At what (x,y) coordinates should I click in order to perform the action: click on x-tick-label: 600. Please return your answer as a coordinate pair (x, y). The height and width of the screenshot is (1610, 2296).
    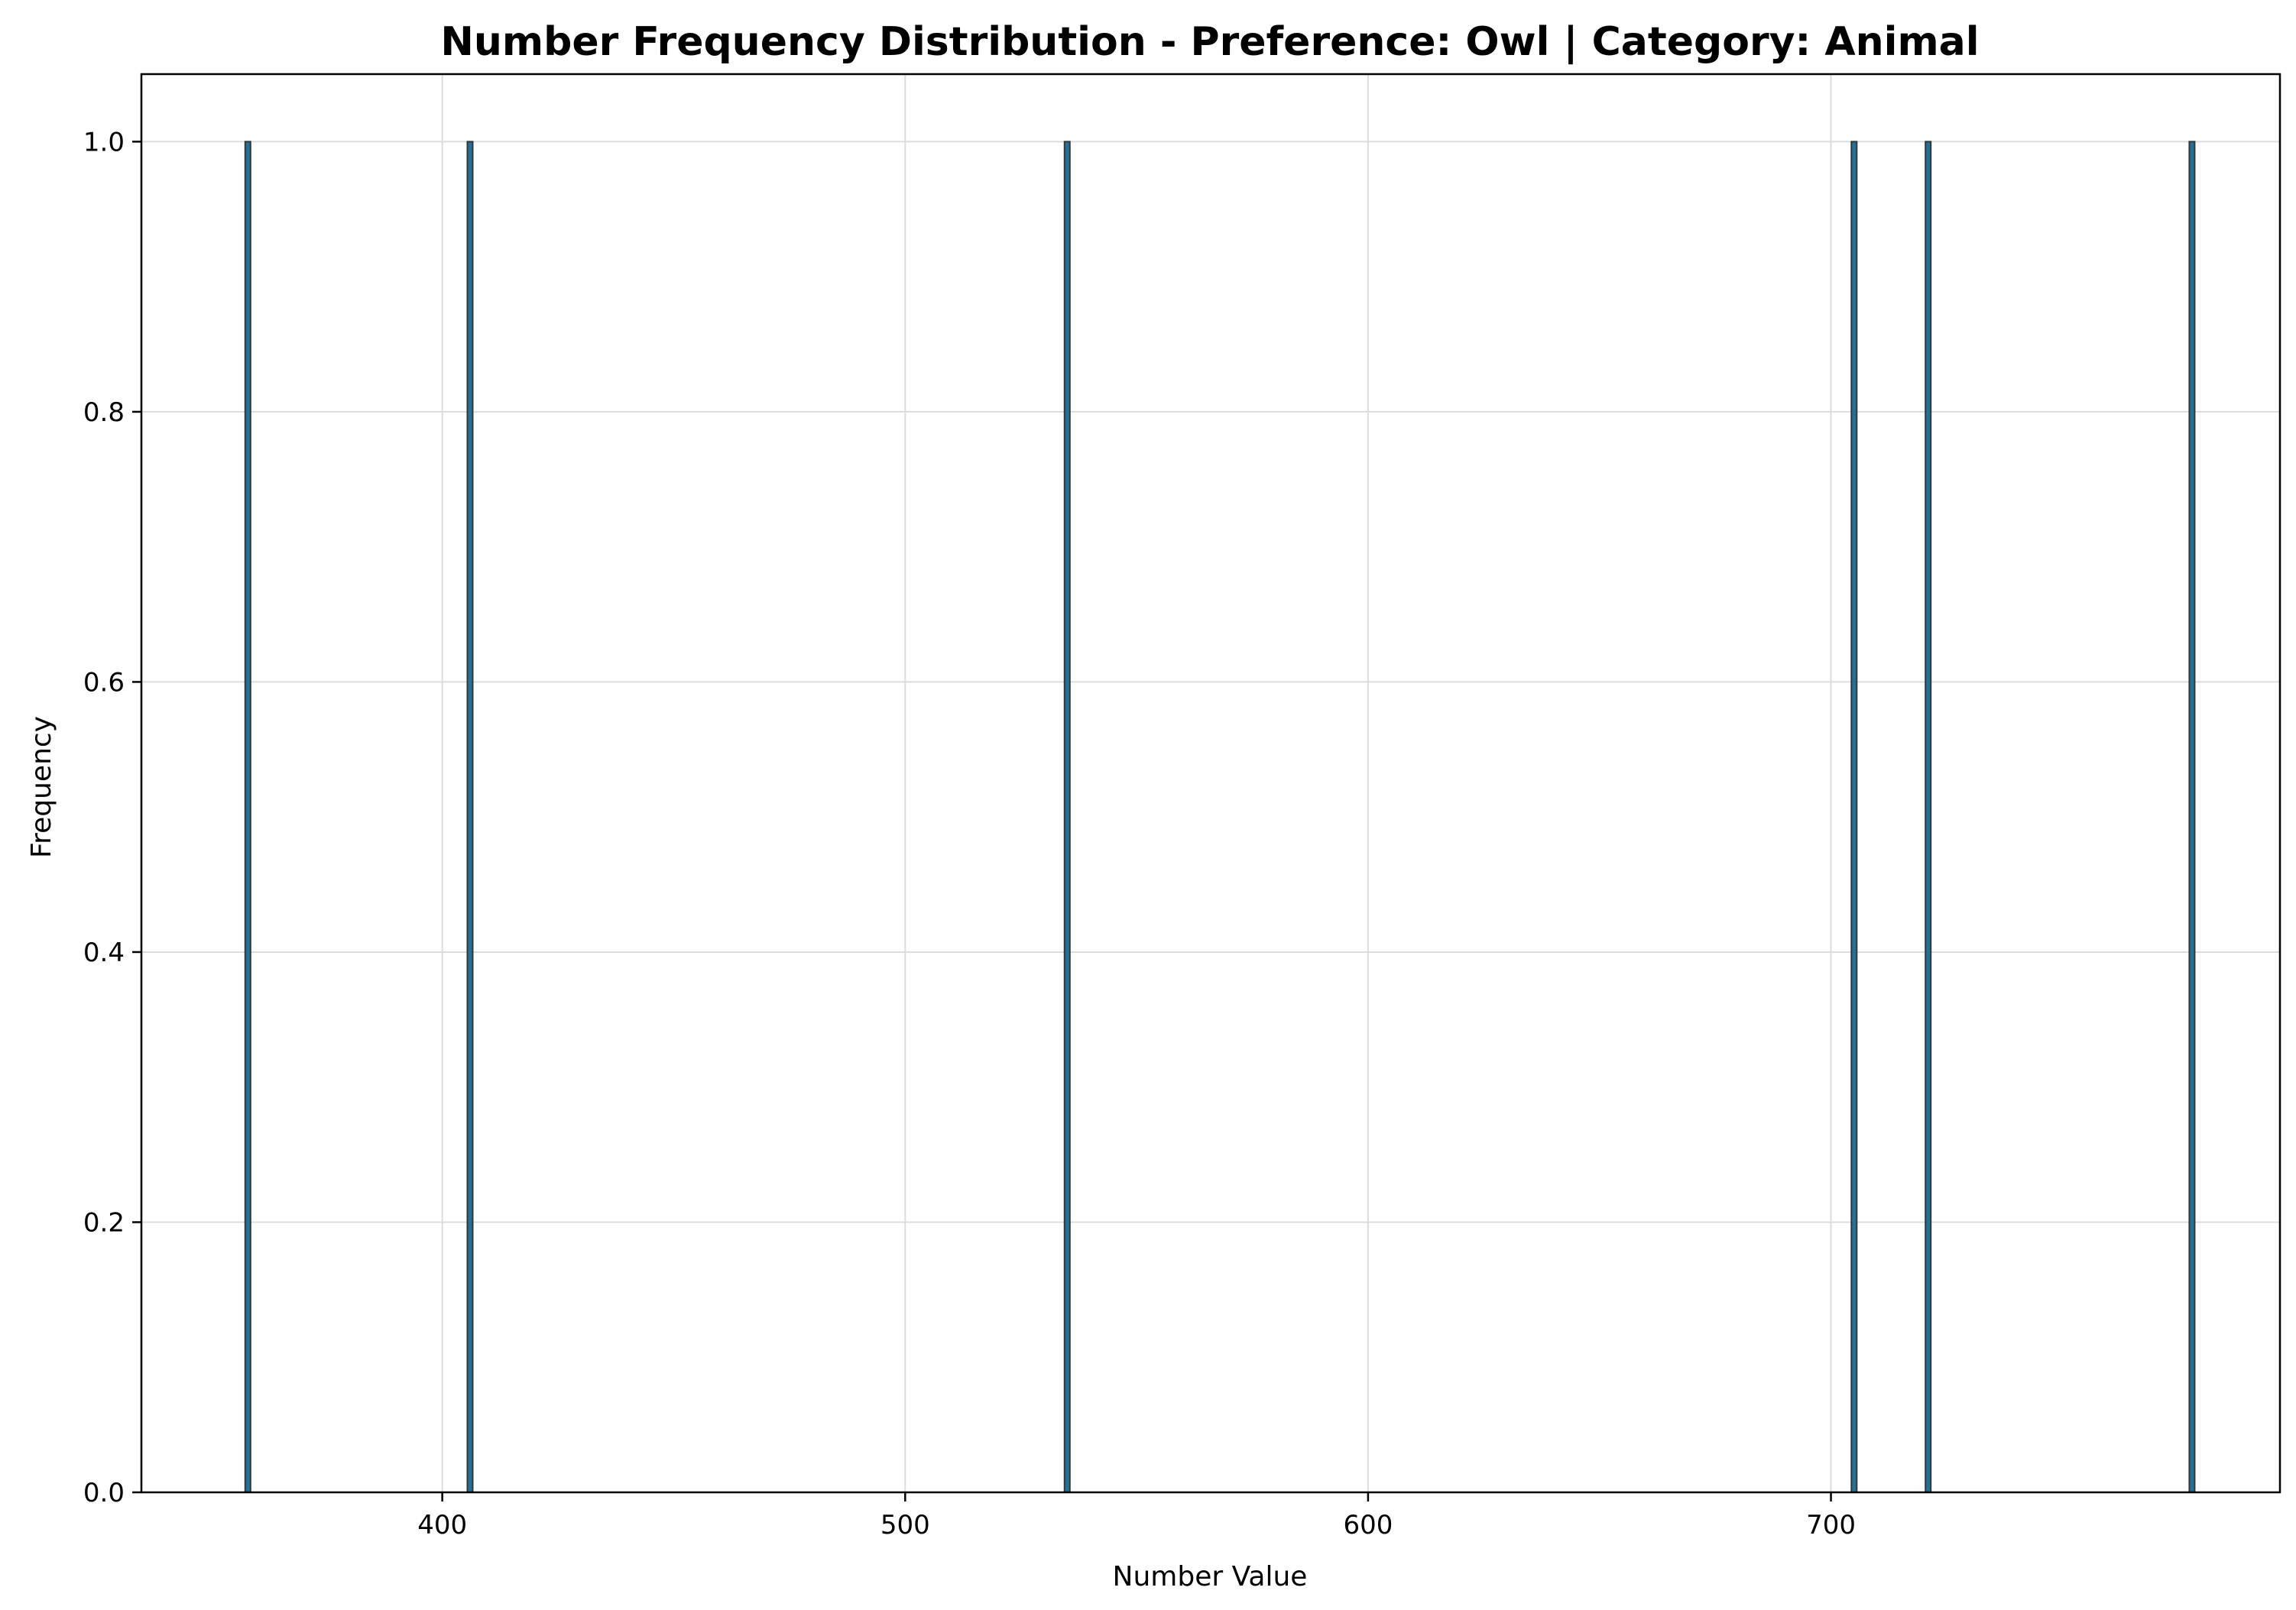
    Looking at the image, I should click on (1368, 1525).